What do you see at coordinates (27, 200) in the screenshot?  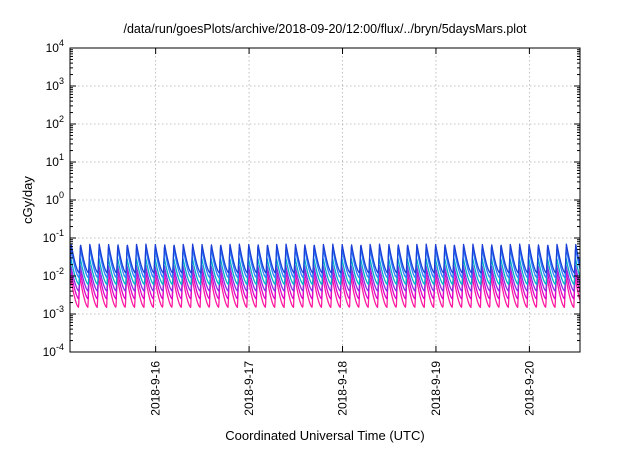 I see `y-axis-label: cGy/day` at bounding box center [27, 200].